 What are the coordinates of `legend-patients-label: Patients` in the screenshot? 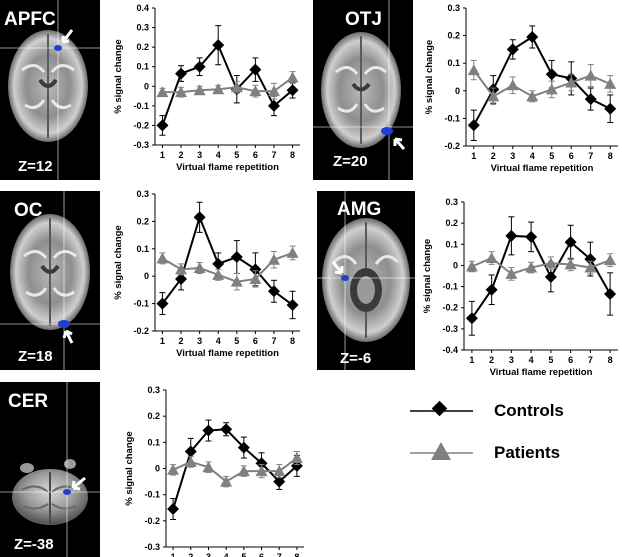 It's located at (527, 452).